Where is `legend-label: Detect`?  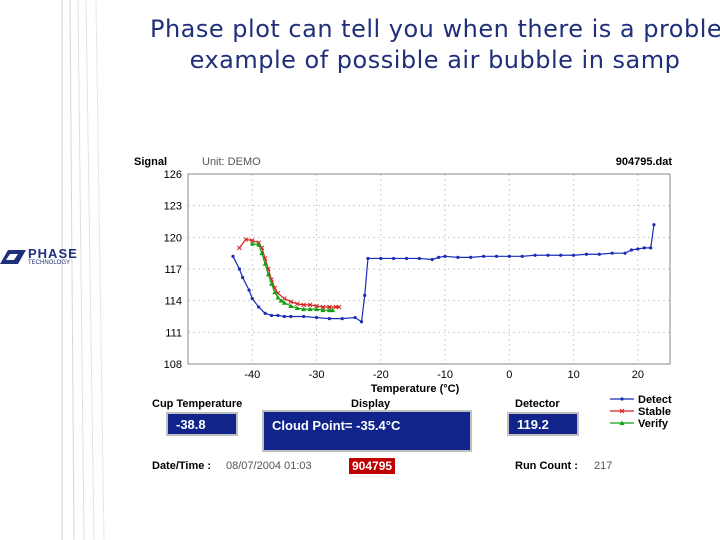
legend-label: Detect is located at coordinates (655, 400).